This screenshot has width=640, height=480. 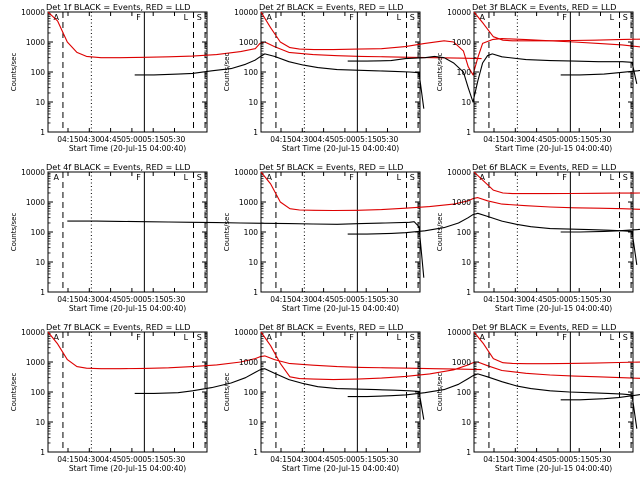 What do you see at coordinates (544, 327) in the screenshot?
I see `panel-title: Det 9f BLACK = Events, RED = LLD` at bounding box center [544, 327].